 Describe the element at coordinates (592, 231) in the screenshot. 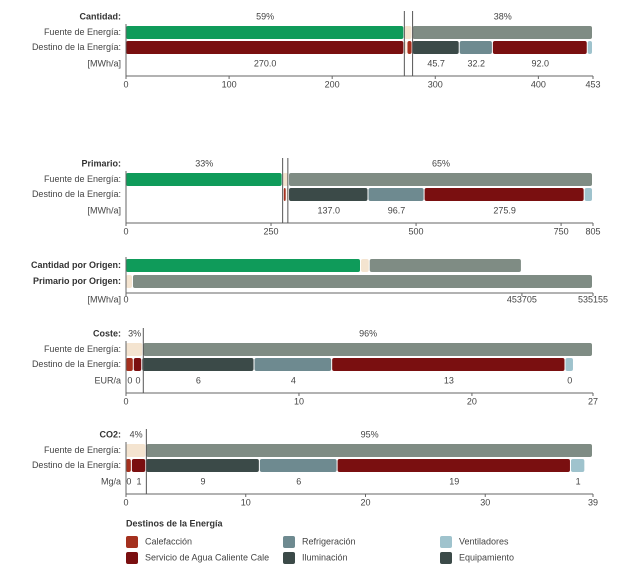

I see `x-tick-label: 805` at that location.